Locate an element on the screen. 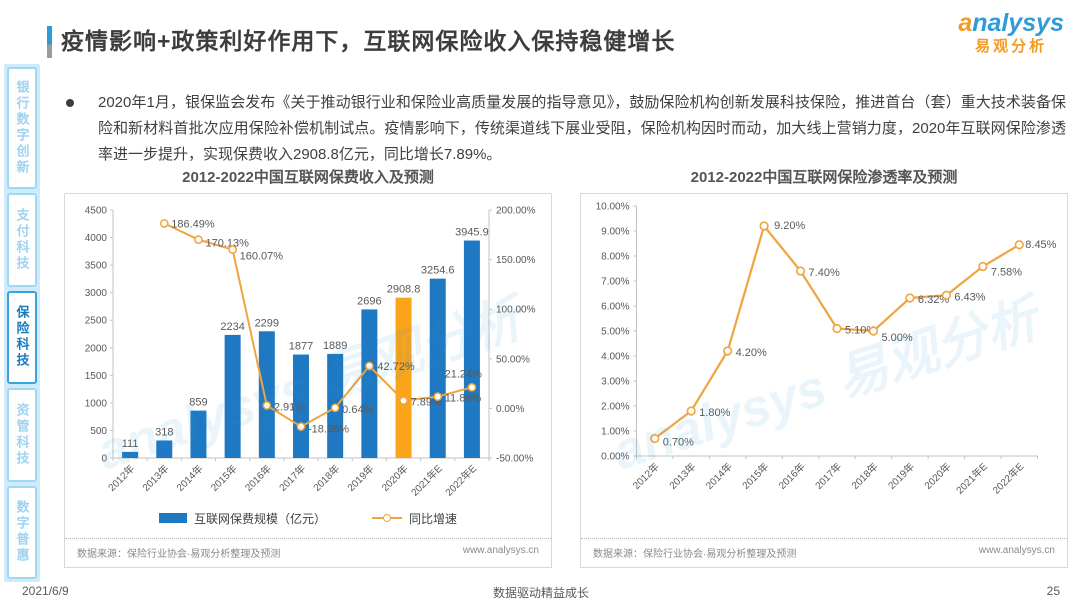  sidebar-item-asset-mgmt-tech: 资管科技 is located at coordinates (22, 435).